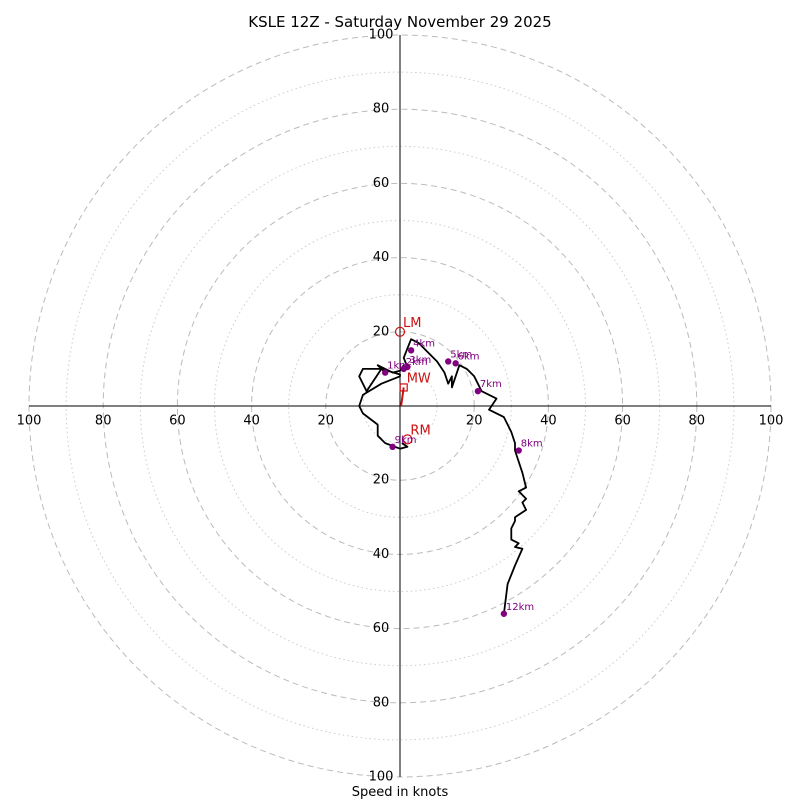 The image size is (800, 800). What do you see at coordinates (412, 323) in the screenshot?
I see `storm-motion-label-lm: LM` at bounding box center [412, 323].